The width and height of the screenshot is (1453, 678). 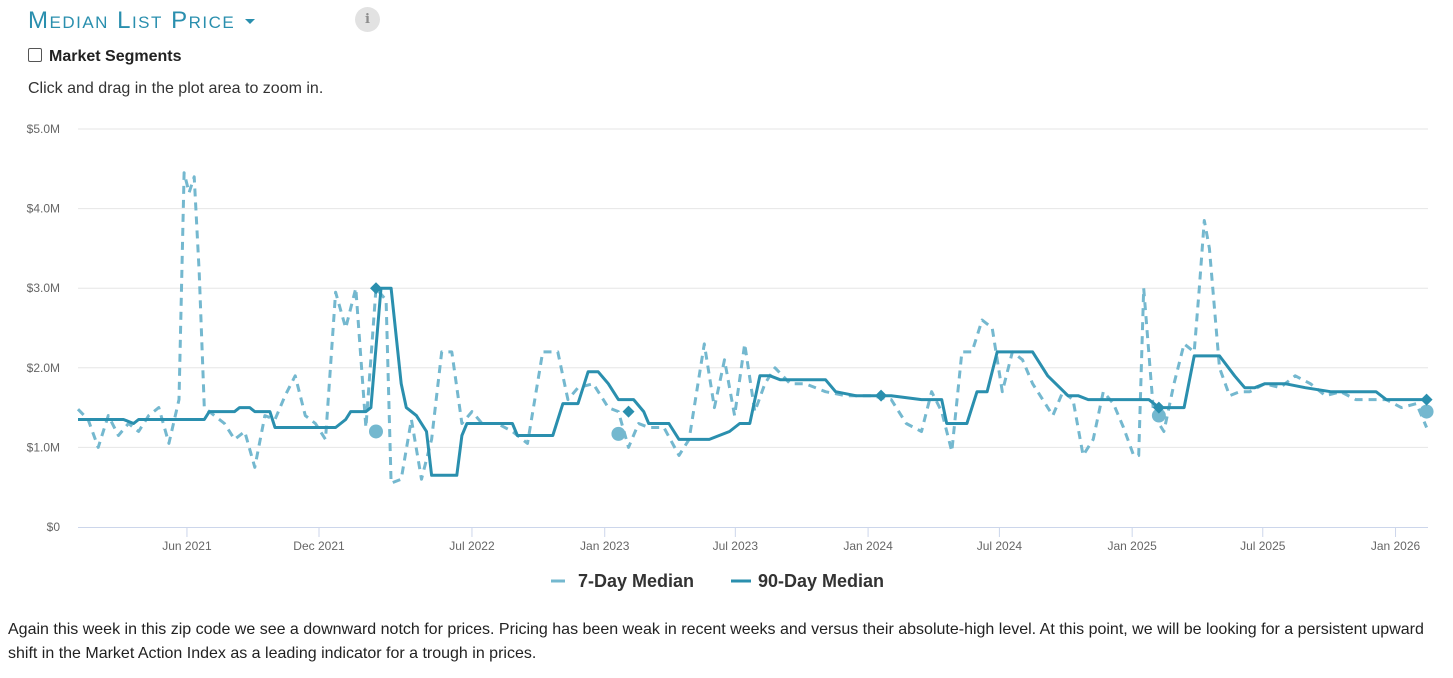 I want to click on y-tick-label: $0, so click(x=54, y=527).